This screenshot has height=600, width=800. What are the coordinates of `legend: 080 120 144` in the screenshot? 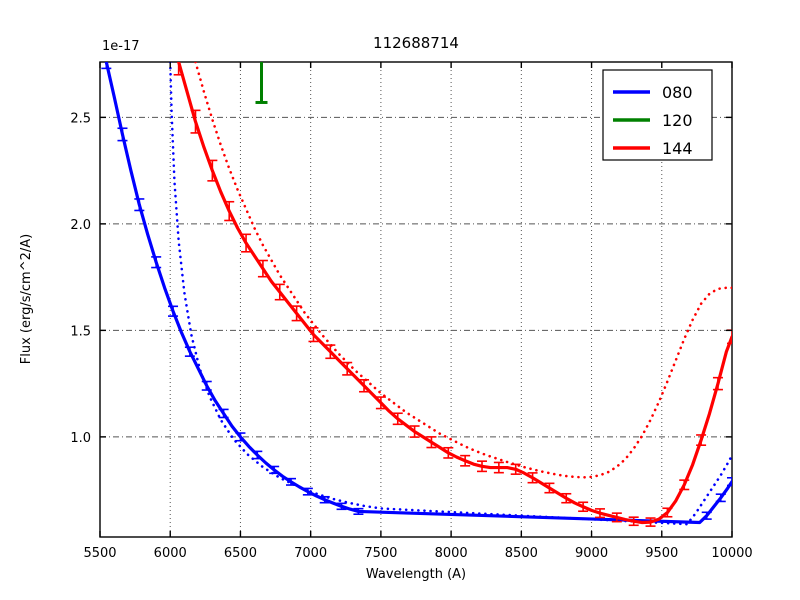 It's located at (657, 115).